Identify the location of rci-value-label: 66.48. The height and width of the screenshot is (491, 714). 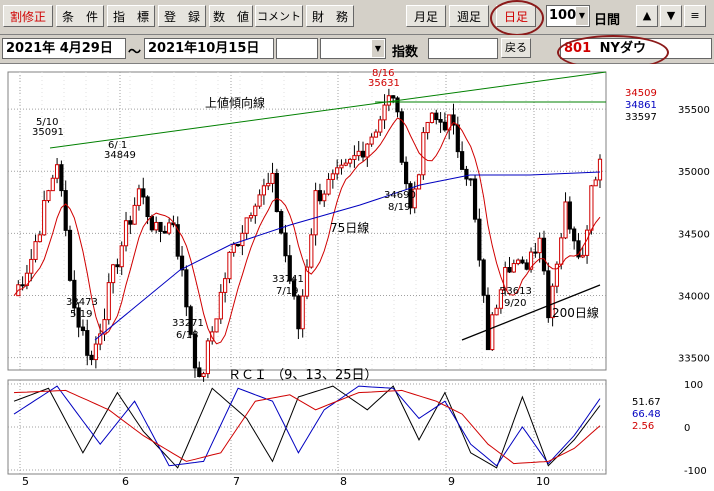
(646, 414).